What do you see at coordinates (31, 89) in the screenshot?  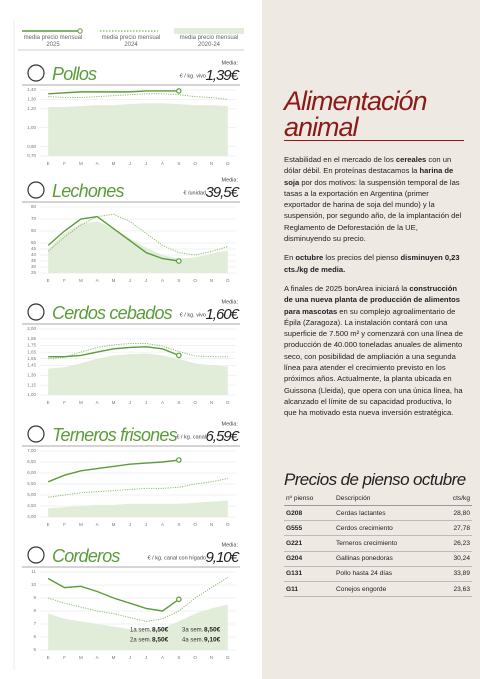 I see `y-tick-label: 1,40` at bounding box center [31, 89].